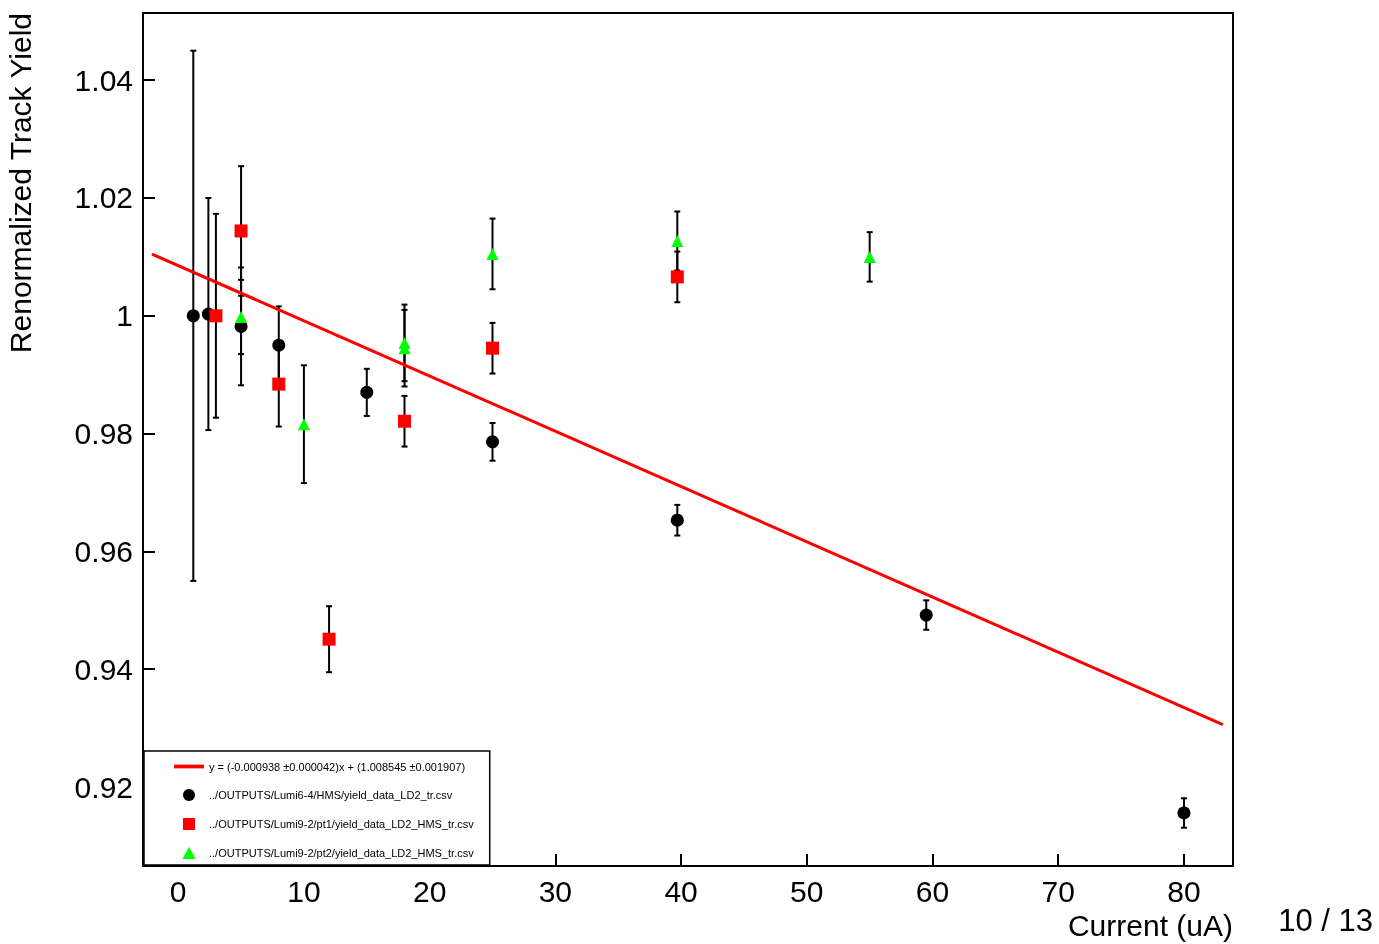  Describe the element at coordinates (1058, 891) in the screenshot. I see `x-tick-label: 70` at that location.